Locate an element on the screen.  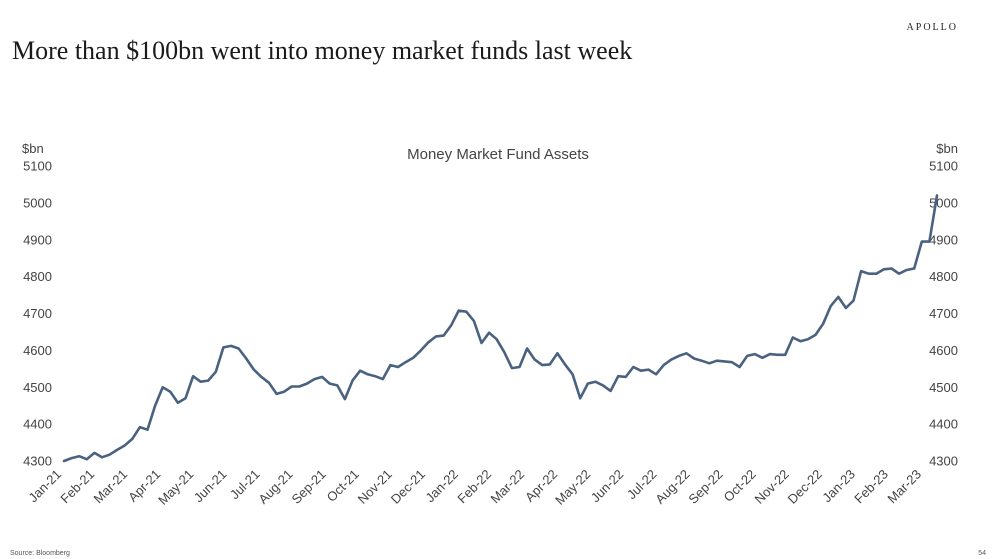
x-tick-label: Jan-23 is located at coordinates (838, 486).